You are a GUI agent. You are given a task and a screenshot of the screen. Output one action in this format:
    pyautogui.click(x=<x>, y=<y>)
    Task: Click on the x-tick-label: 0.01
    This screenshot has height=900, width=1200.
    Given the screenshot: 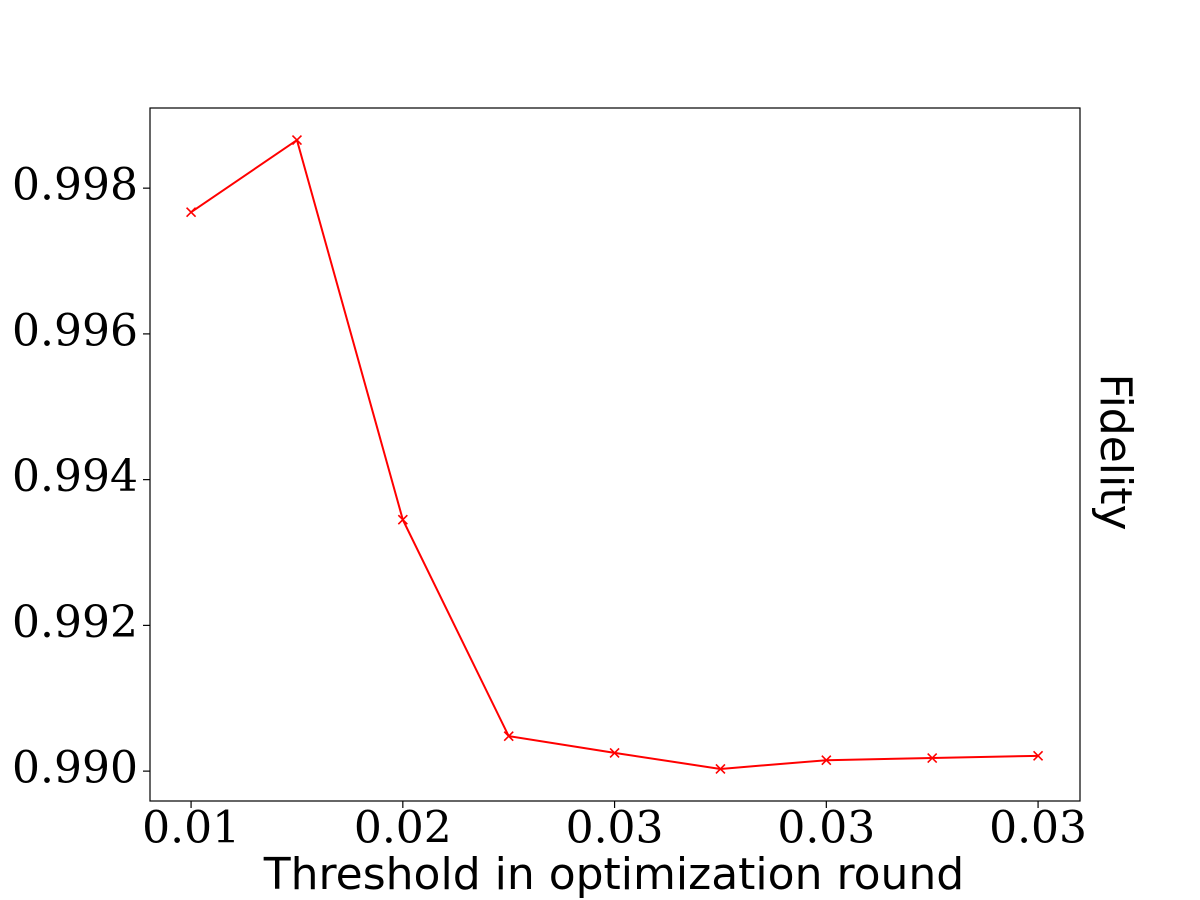 What is the action you would take?
    pyautogui.click(x=191, y=828)
    